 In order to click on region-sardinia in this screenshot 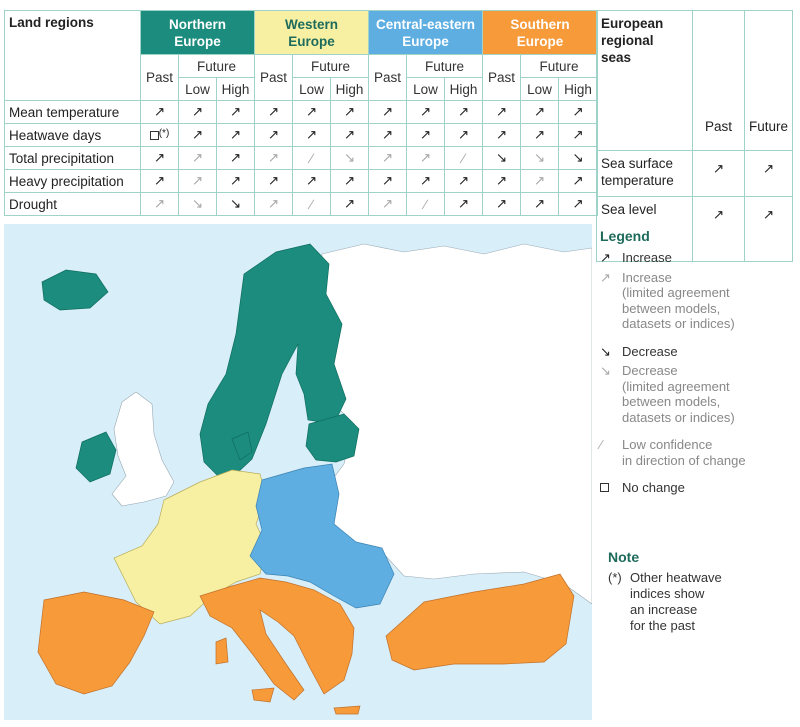, I will do `click(222, 651)`.